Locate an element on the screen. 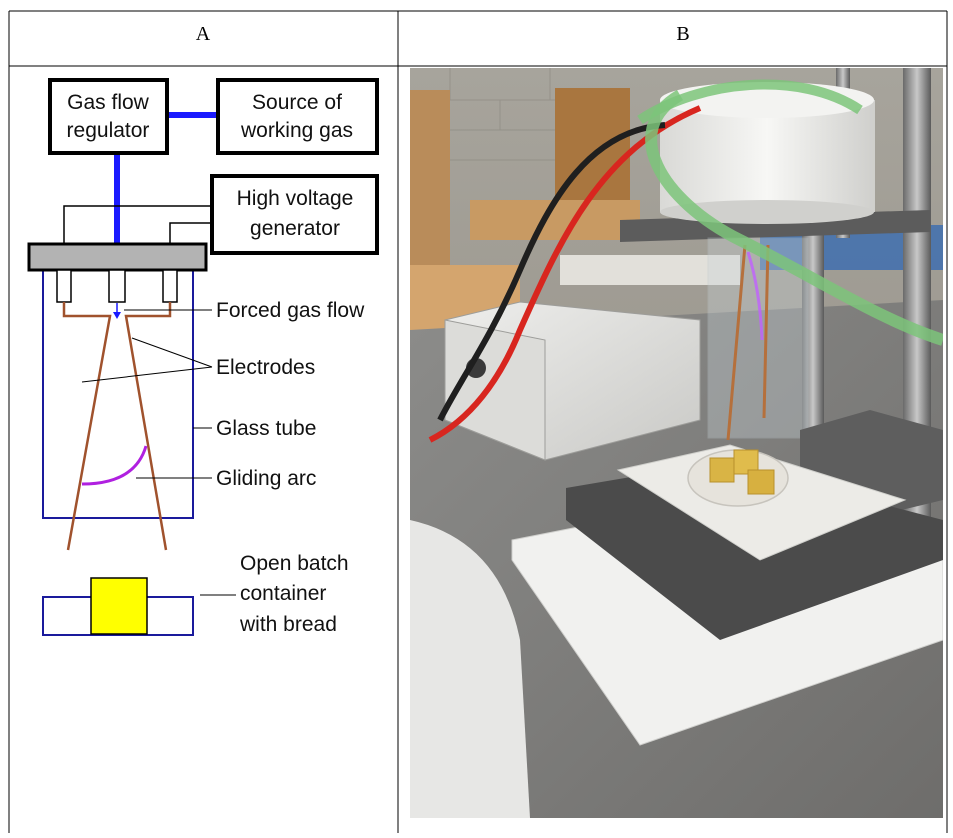 The image size is (953, 838). label-glass-tube: Glass tube is located at coordinates (266, 428).